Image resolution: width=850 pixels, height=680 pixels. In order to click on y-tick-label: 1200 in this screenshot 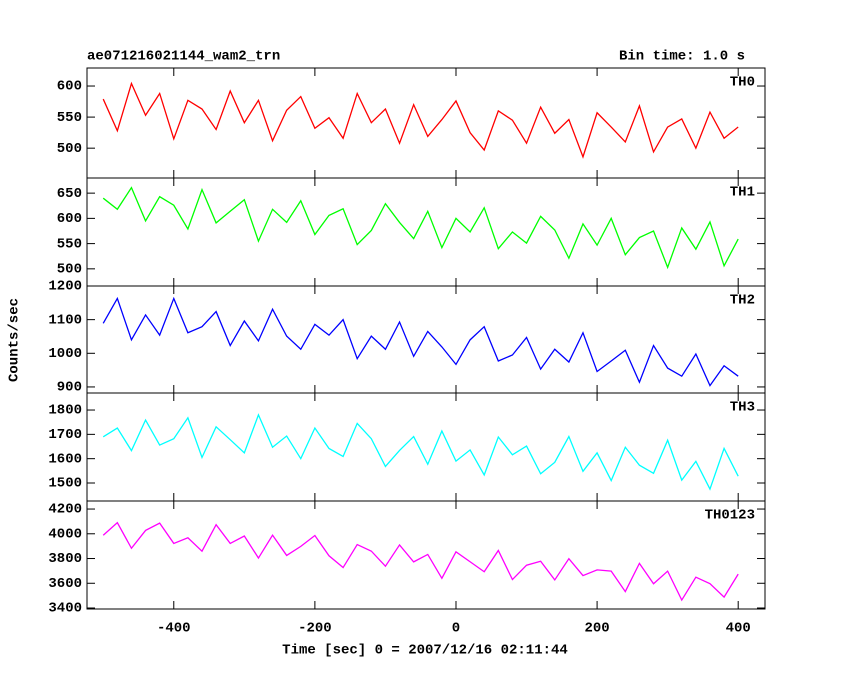, I will do `click(65, 287)`.